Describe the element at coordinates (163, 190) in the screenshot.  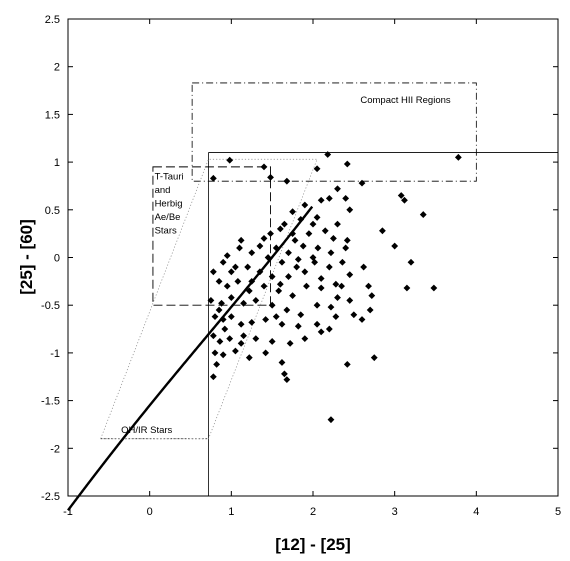
I see `ttauri-label-line-1: and` at that location.